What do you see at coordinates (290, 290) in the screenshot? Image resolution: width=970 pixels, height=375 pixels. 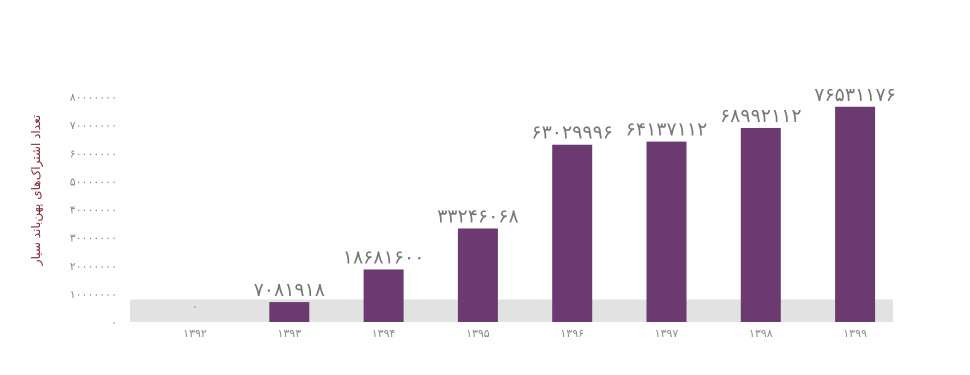 I see `data-label: ۷۰۸۱۹۱۸` at bounding box center [290, 290].